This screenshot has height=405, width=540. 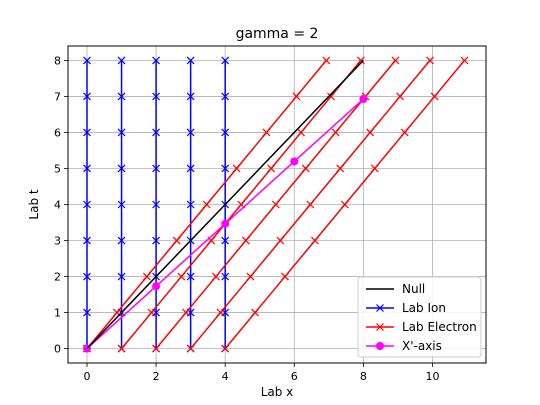 What do you see at coordinates (439, 327) in the screenshot?
I see `legend-label: Lab Electron` at bounding box center [439, 327].